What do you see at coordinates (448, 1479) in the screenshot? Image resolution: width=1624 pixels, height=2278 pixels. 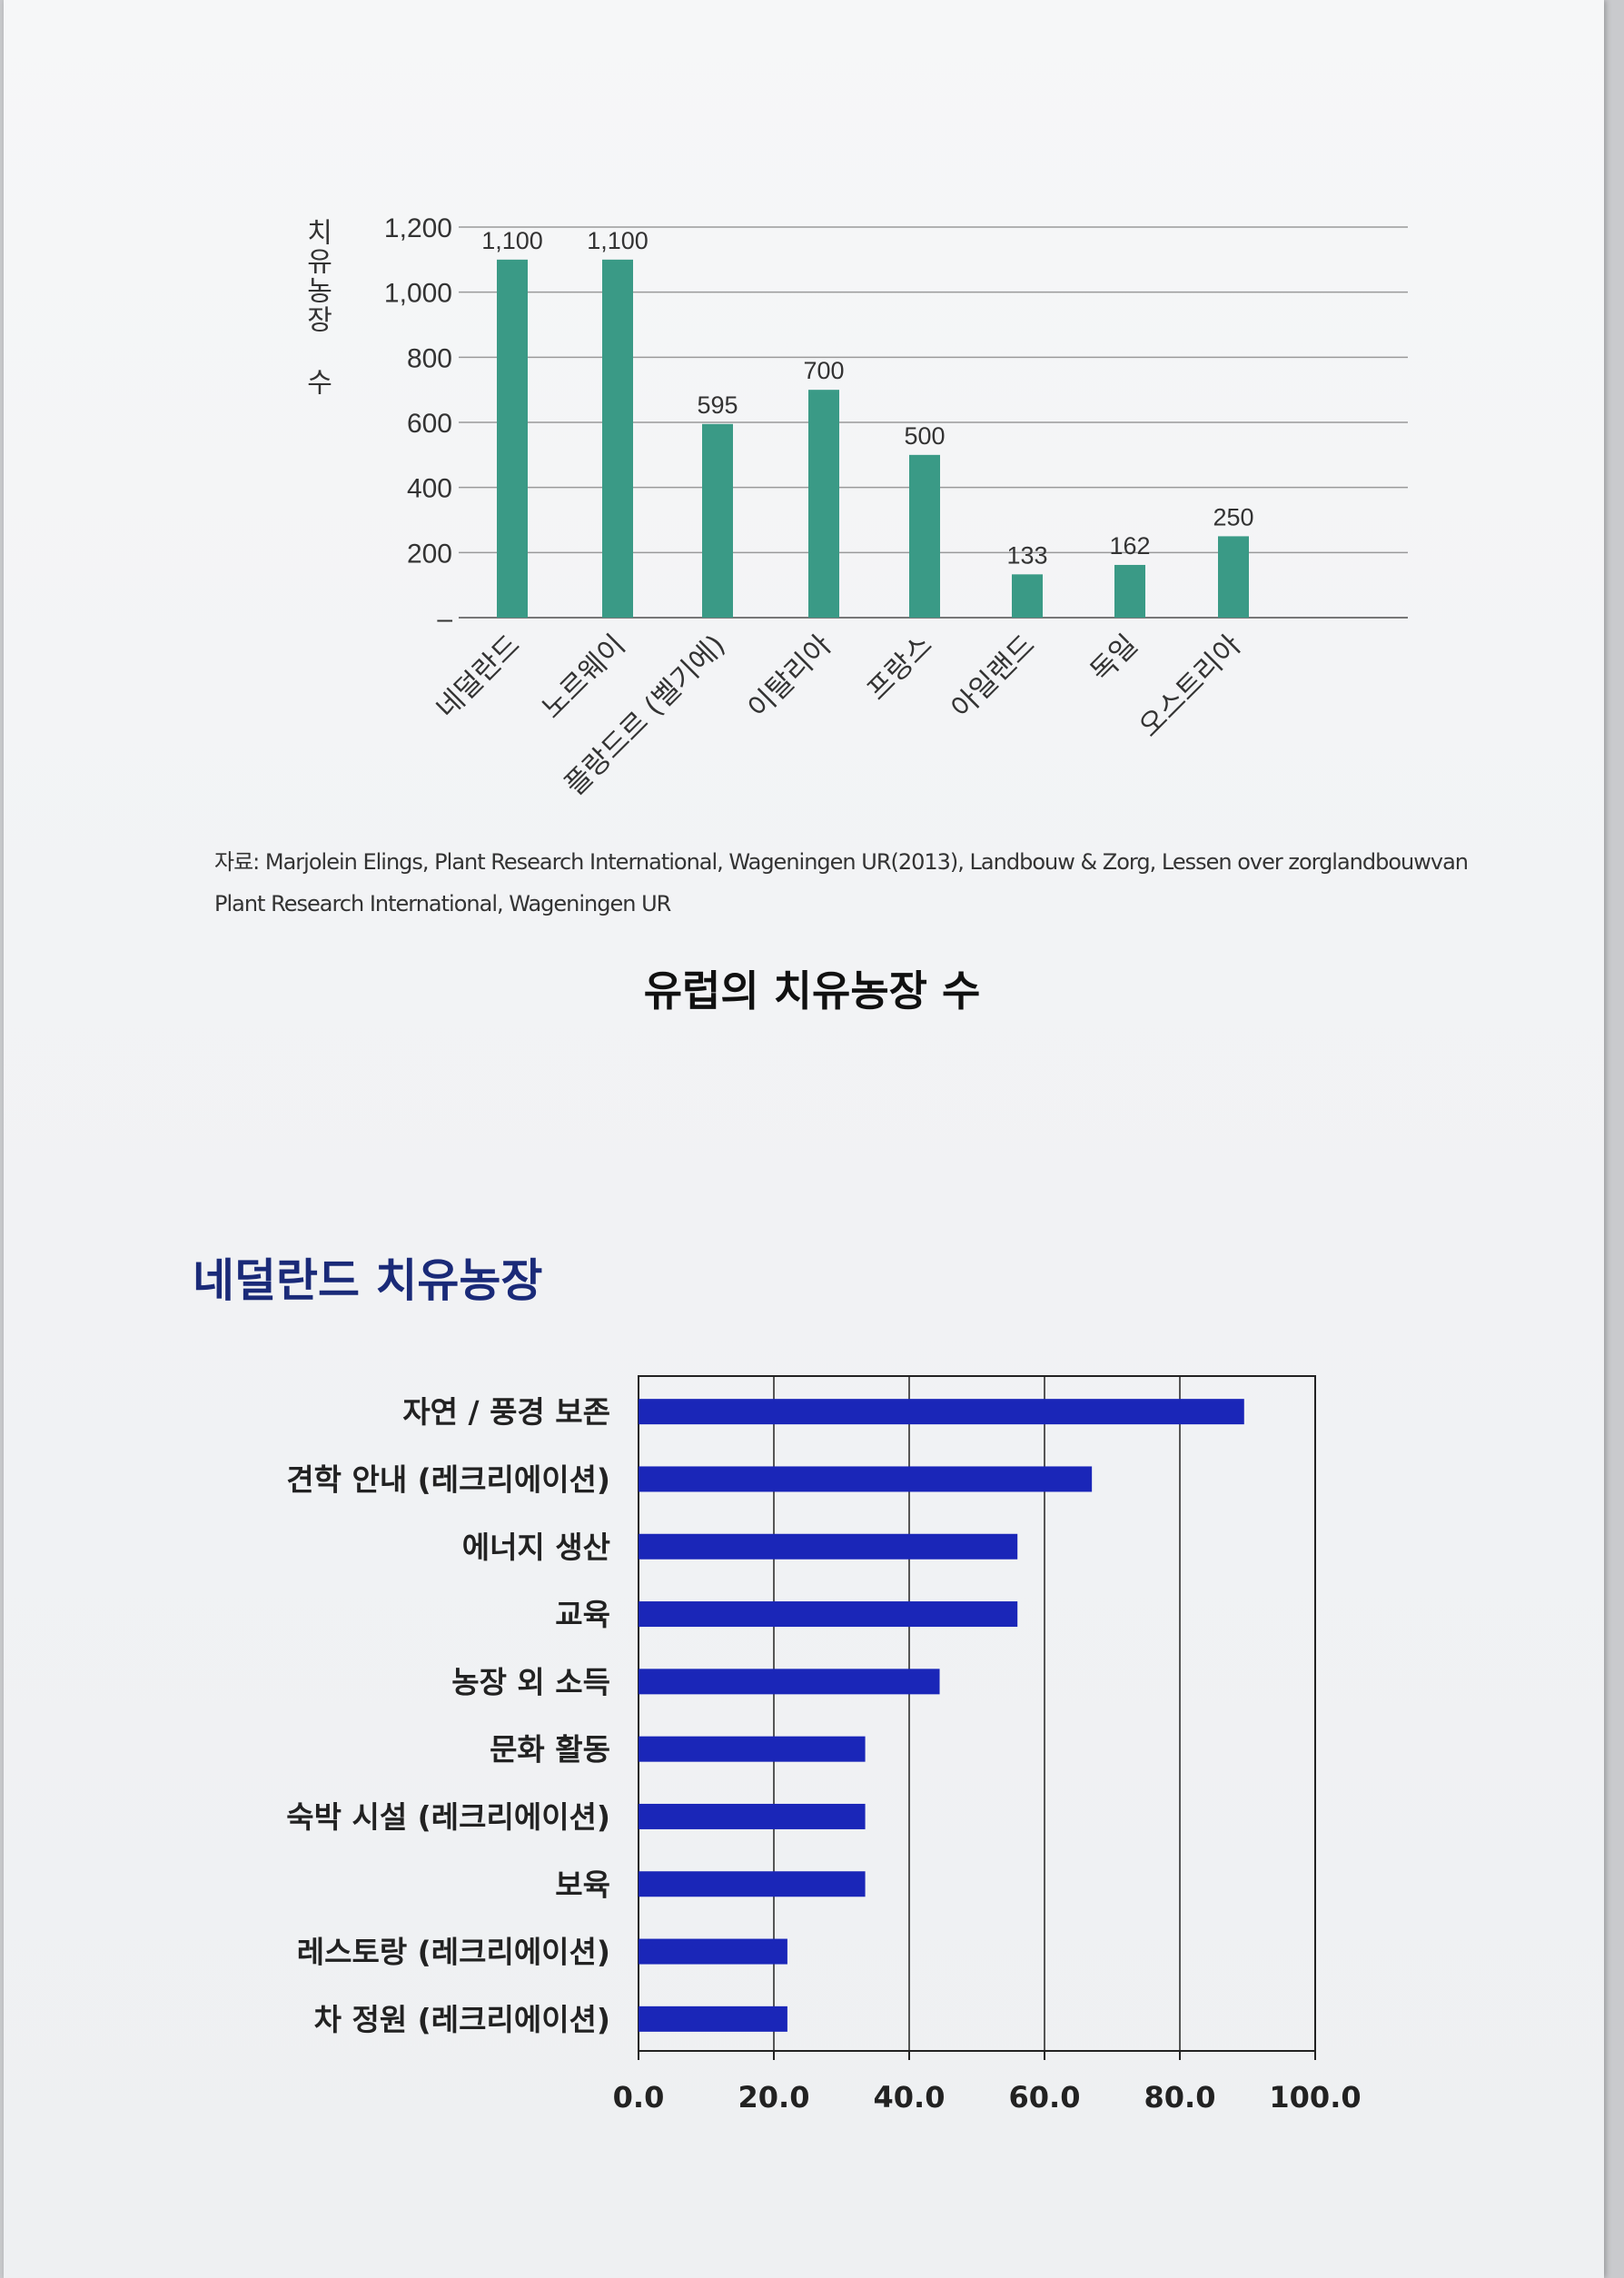 I see `chart2-y-tick-label: 견학 안내 (레크리에이션)` at bounding box center [448, 1479].